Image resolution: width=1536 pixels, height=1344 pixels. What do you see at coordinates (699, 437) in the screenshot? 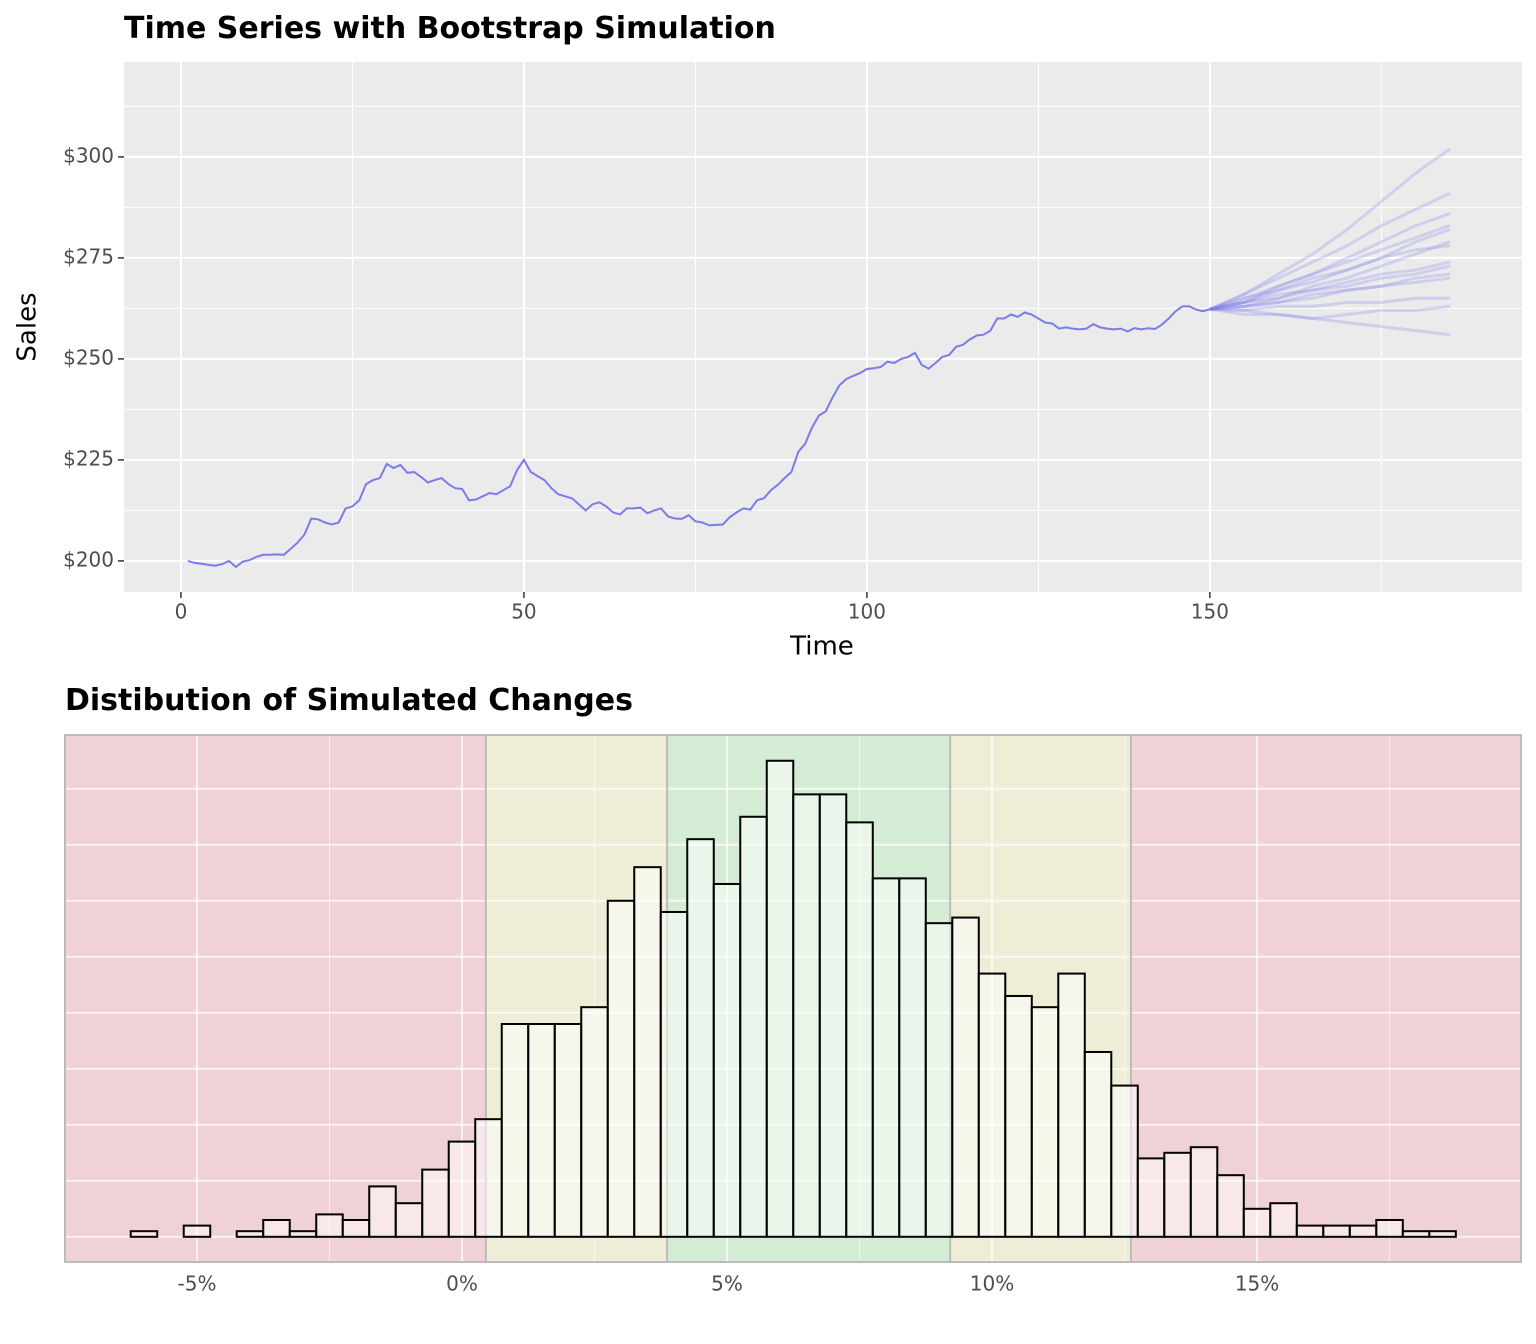
I see `series-line` at bounding box center [699, 437].